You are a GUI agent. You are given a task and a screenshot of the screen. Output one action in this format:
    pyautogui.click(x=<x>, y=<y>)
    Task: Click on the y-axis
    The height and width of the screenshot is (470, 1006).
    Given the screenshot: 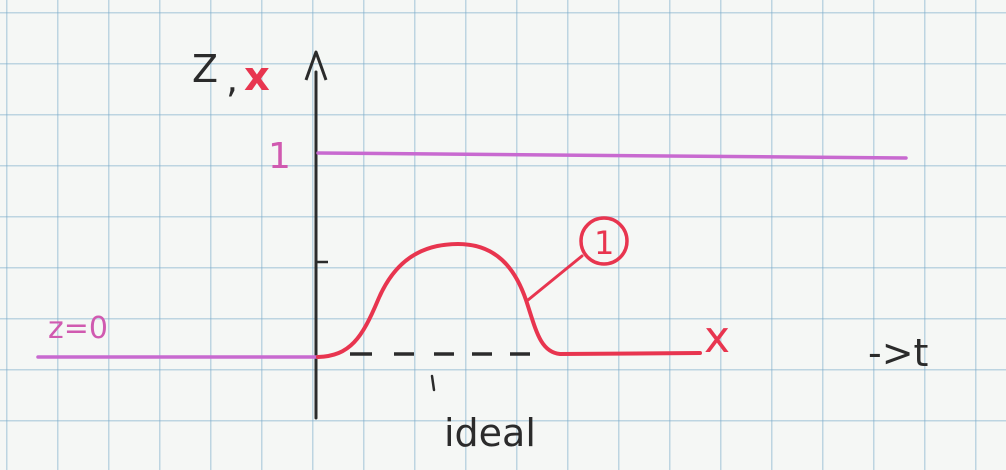 What is the action you would take?
    pyautogui.click(x=316, y=235)
    